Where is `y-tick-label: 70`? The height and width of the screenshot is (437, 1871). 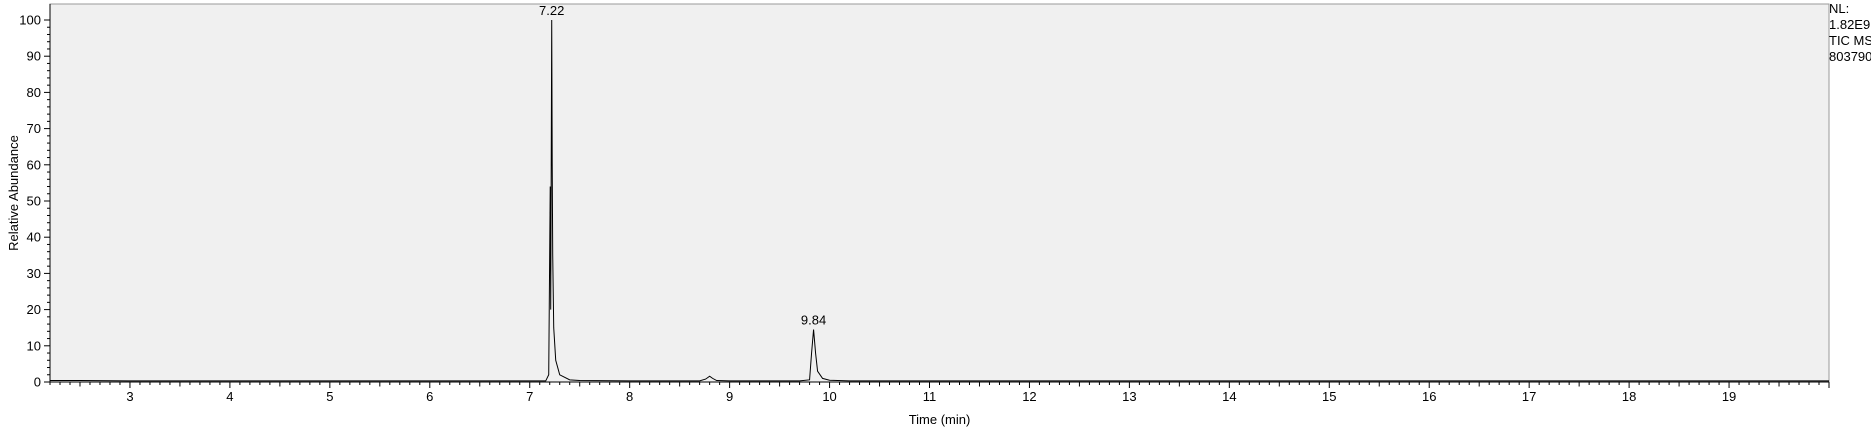 y-tick-label: 70 is located at coordinates (34, 128).